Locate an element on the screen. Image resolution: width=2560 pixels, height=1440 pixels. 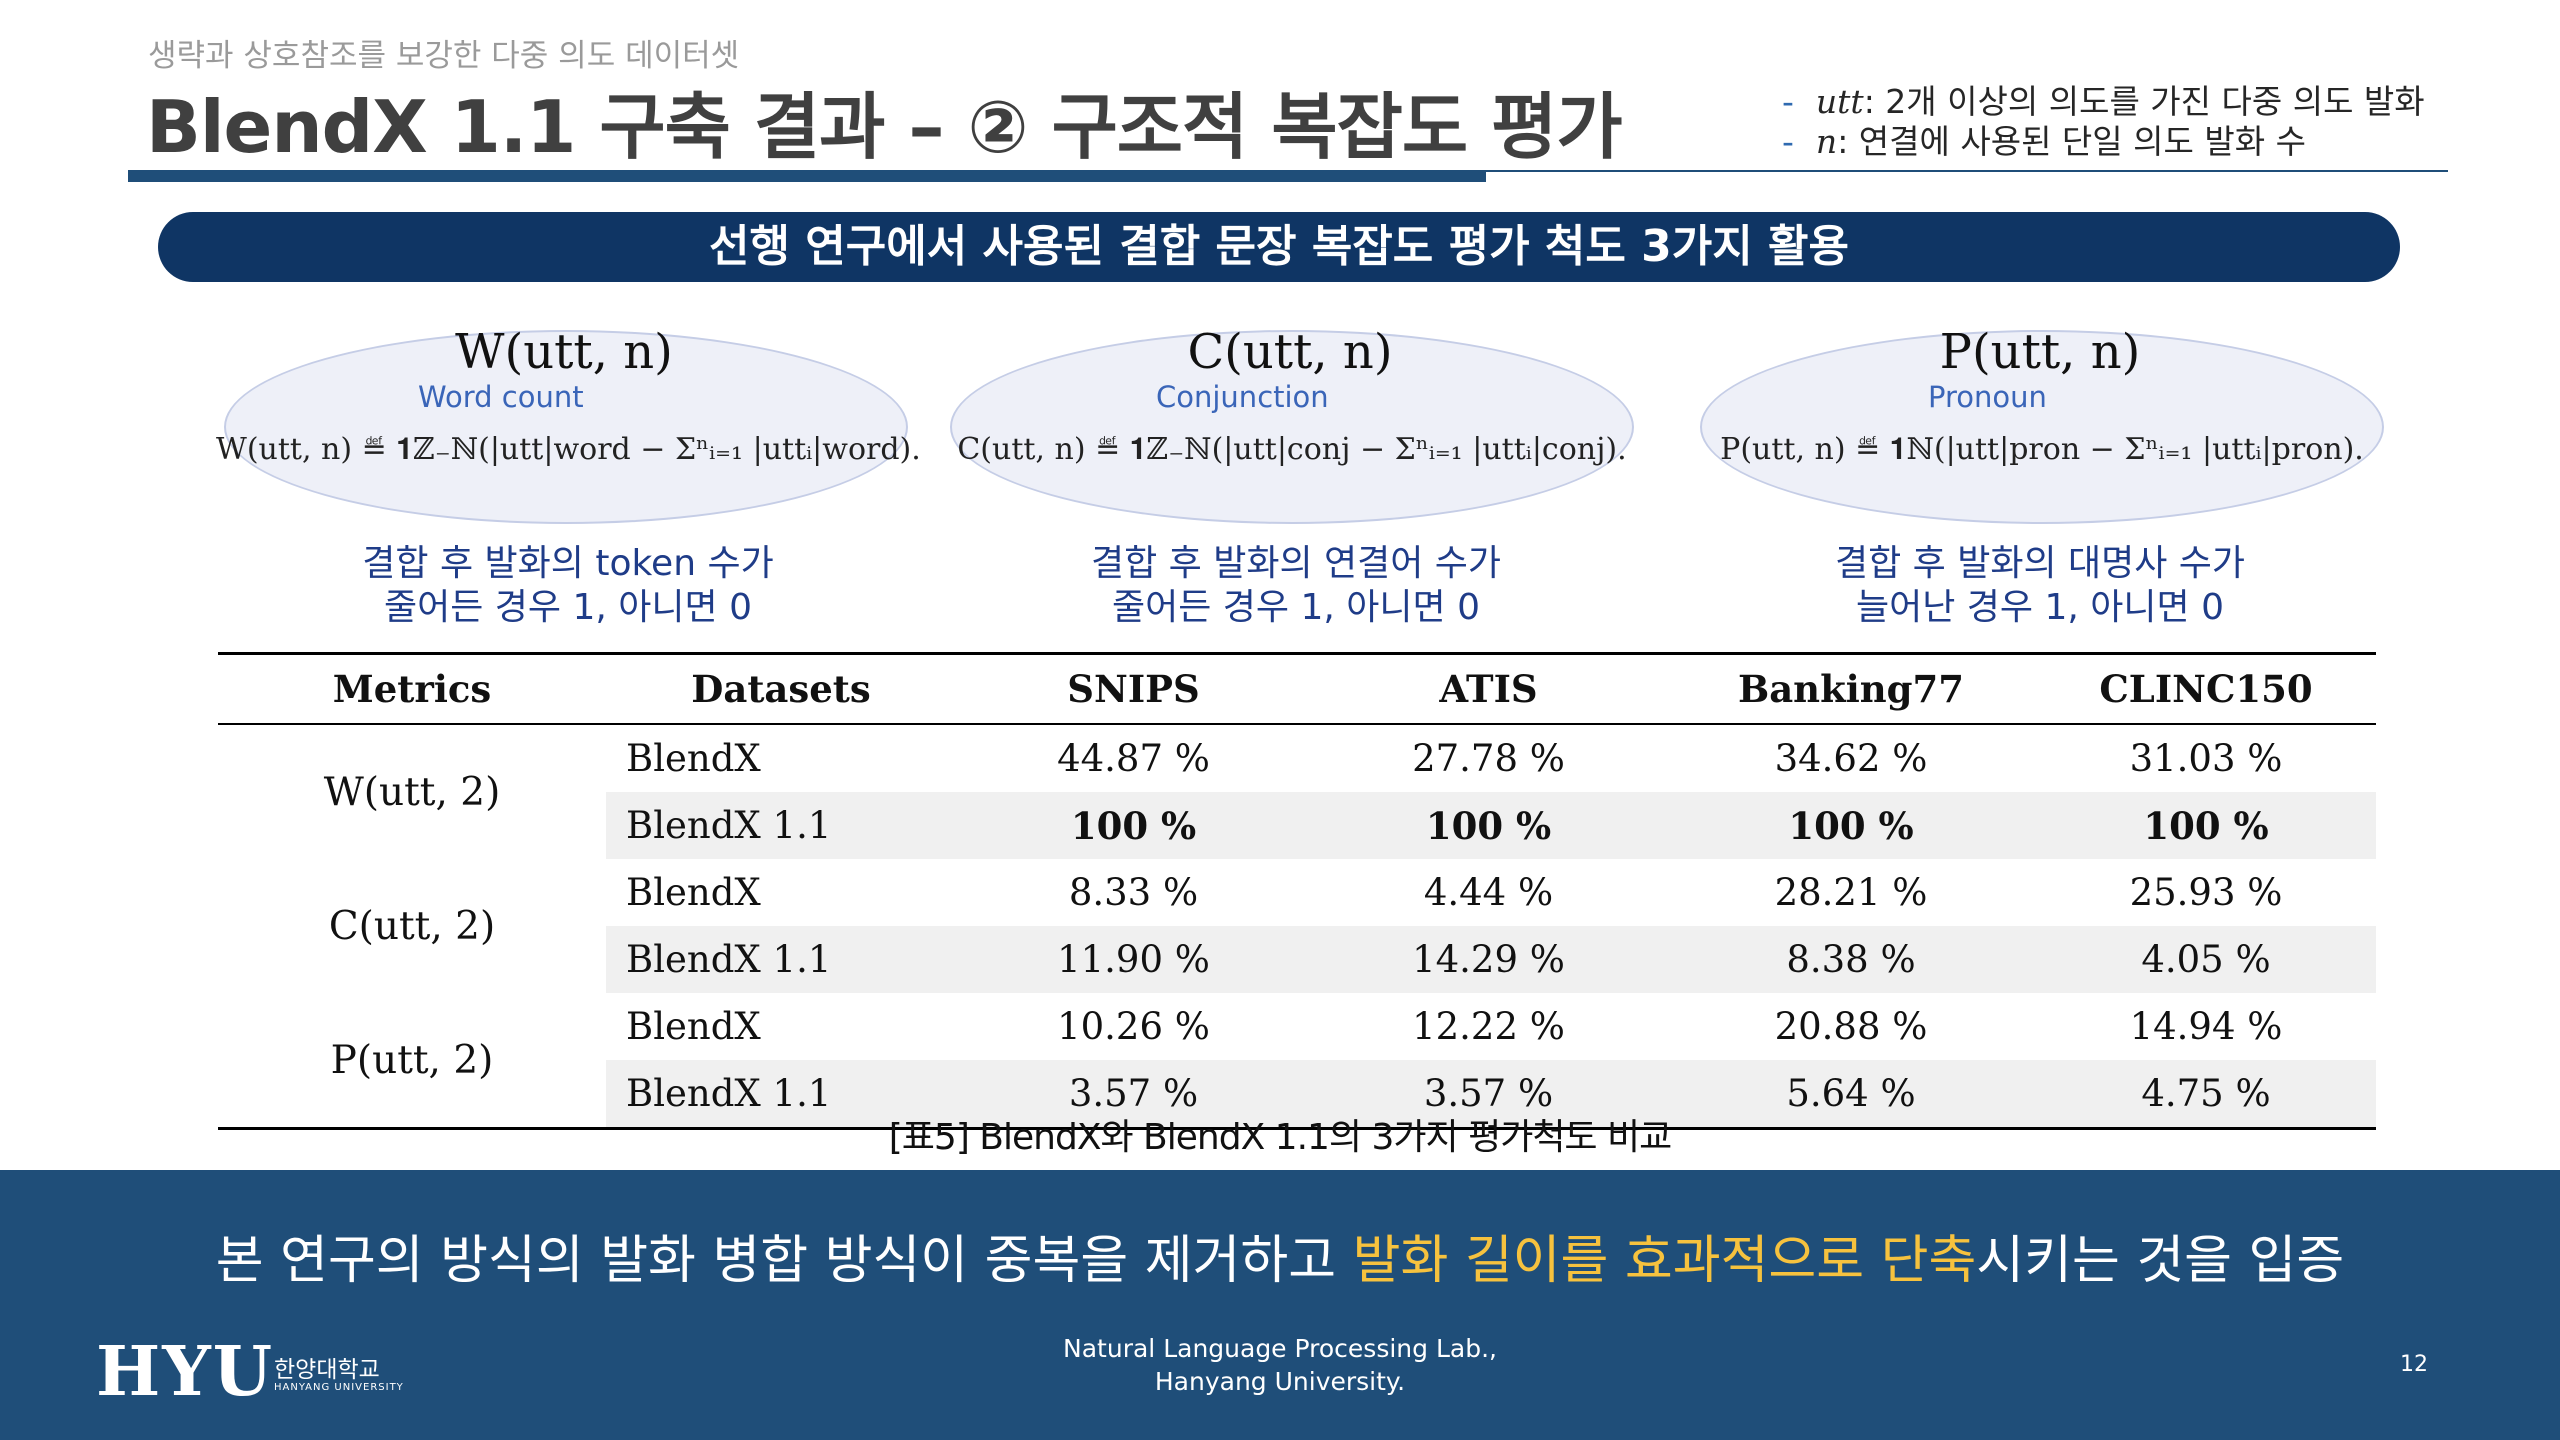
table-row: BlendX 1.1 11.90 % 14.29 % 8.38 % 4.05 % is located at coordinates (1297, 959).